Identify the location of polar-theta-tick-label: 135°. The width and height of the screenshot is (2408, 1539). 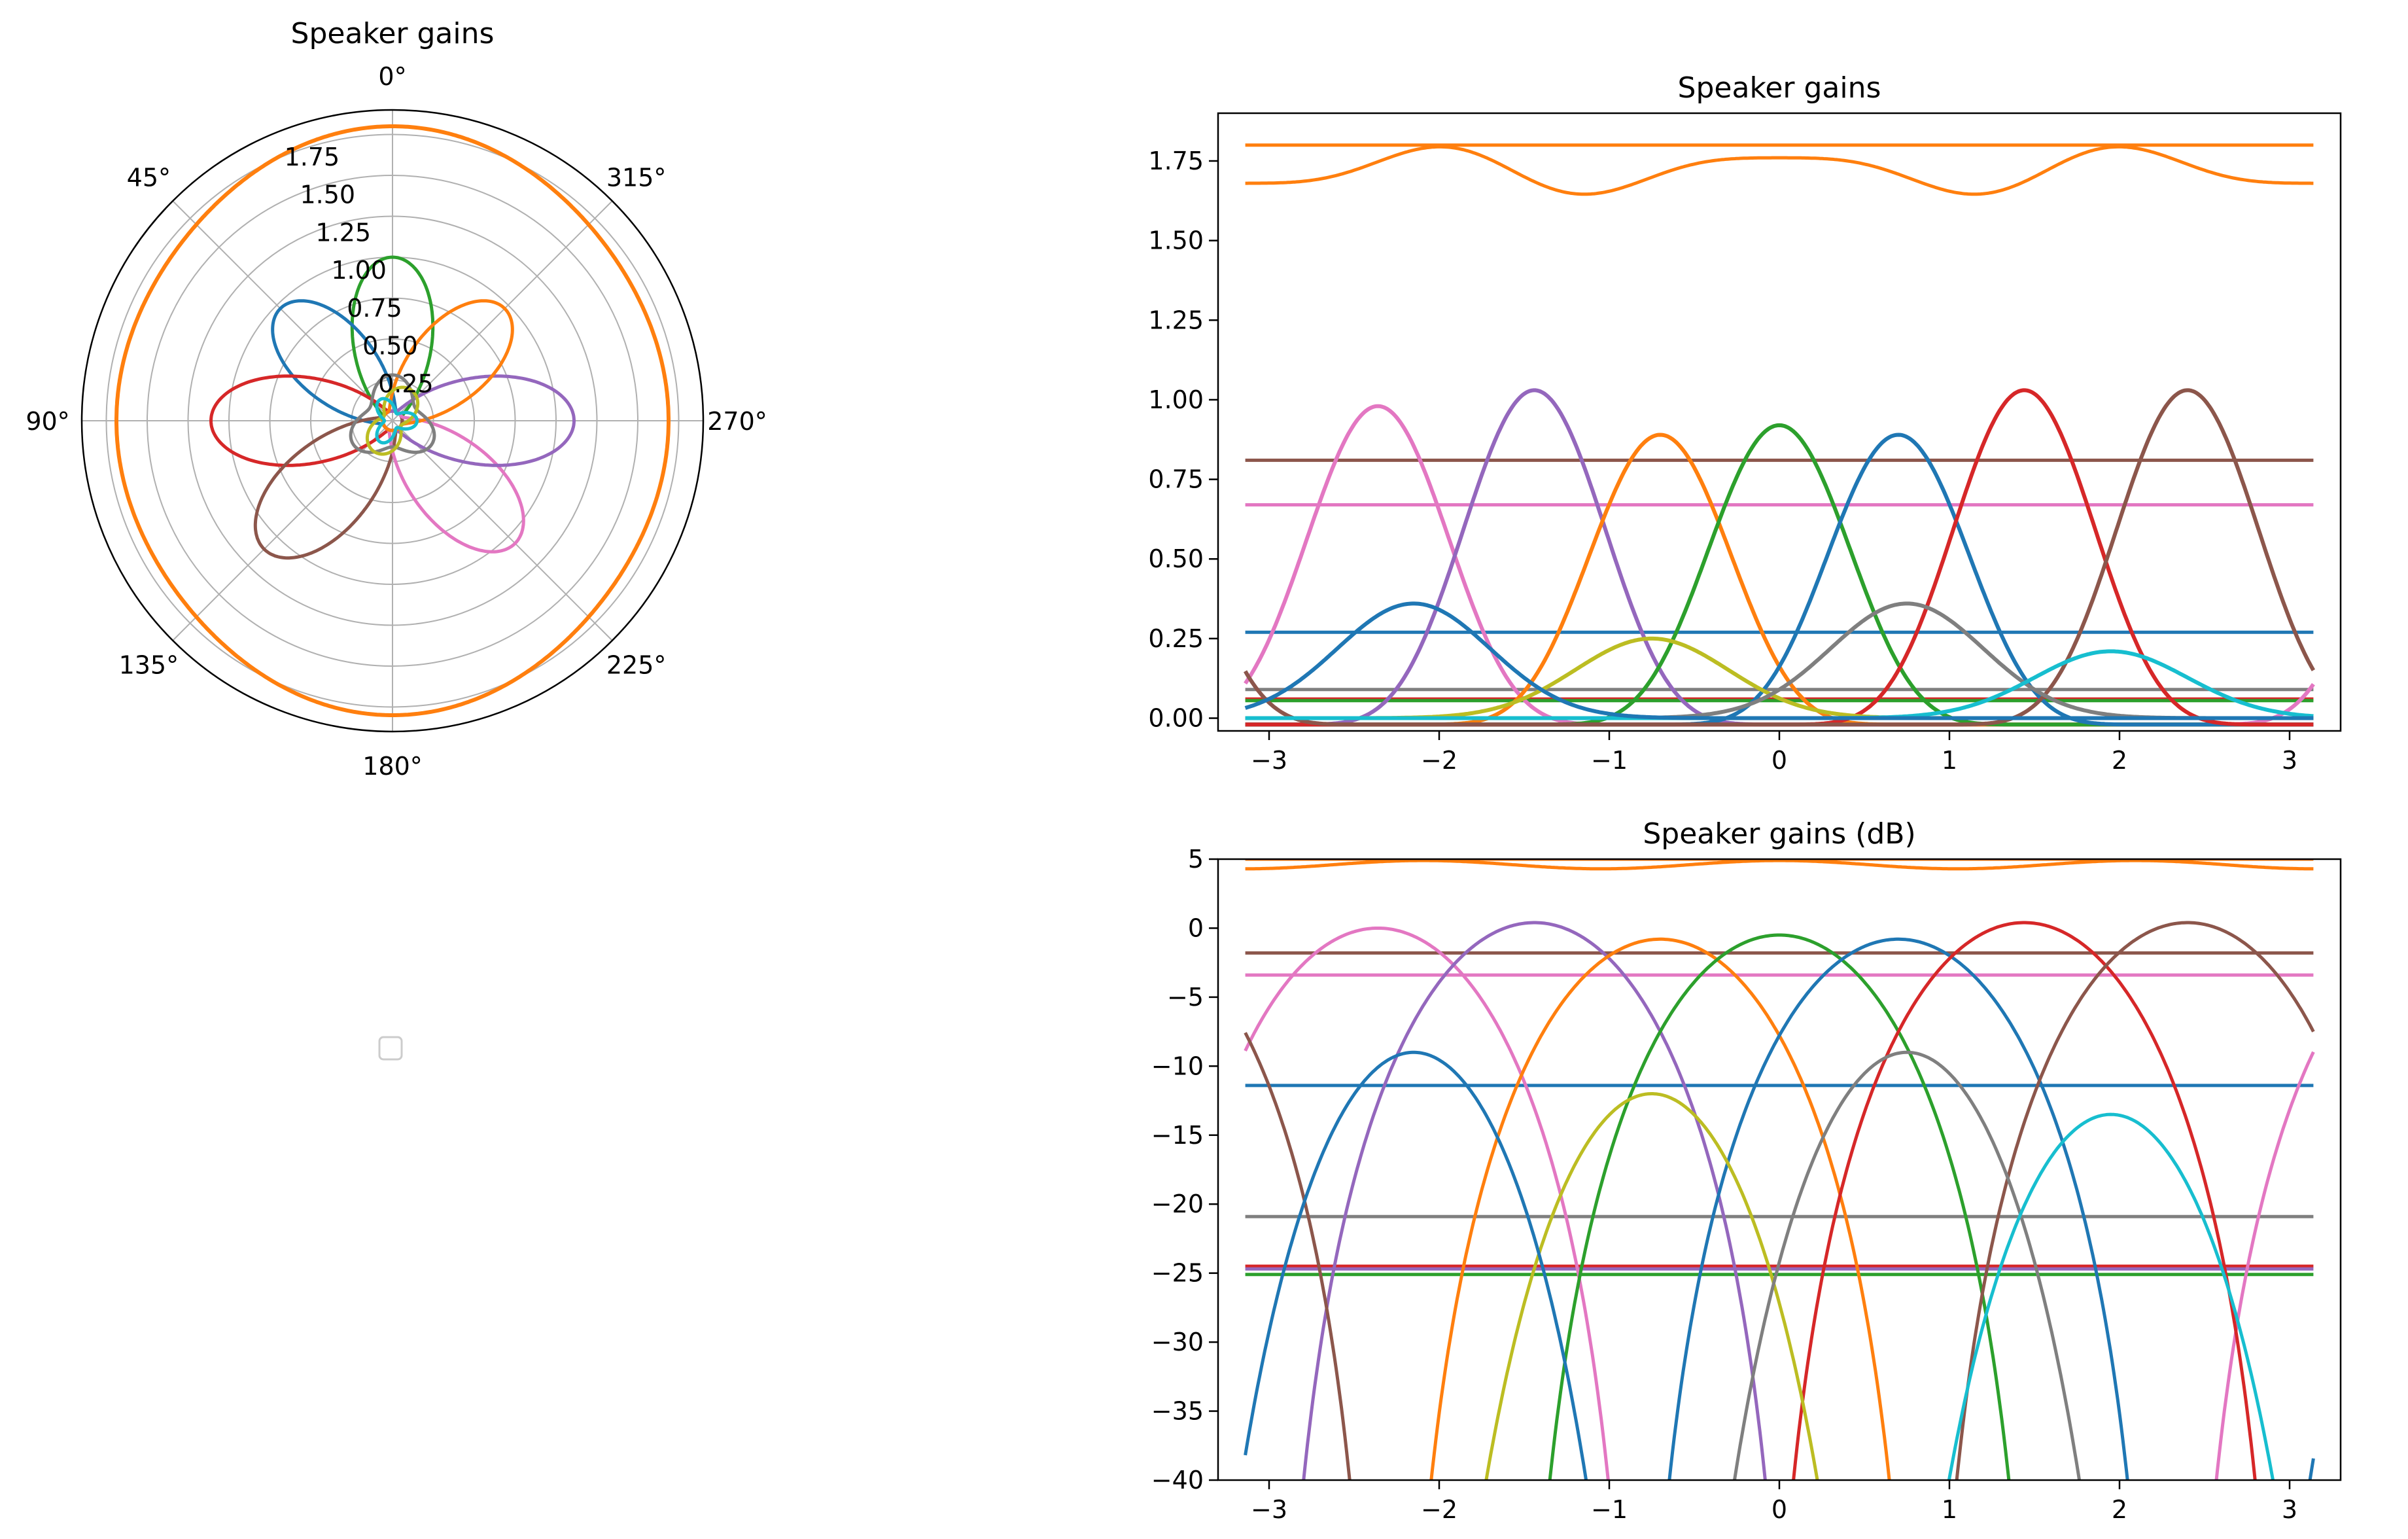
(149, 665).